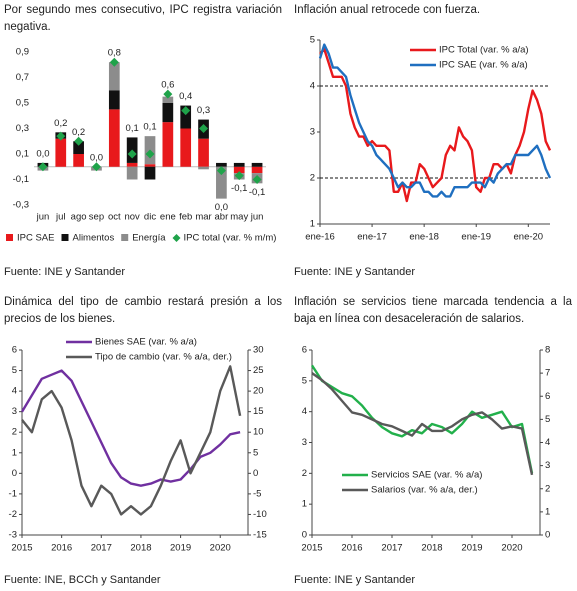 The height and width of the screenshot is (591, 577). Describe the element at coordinates (511, 548) in the screenshot. I see `x-tick-label: 2020` at that location.